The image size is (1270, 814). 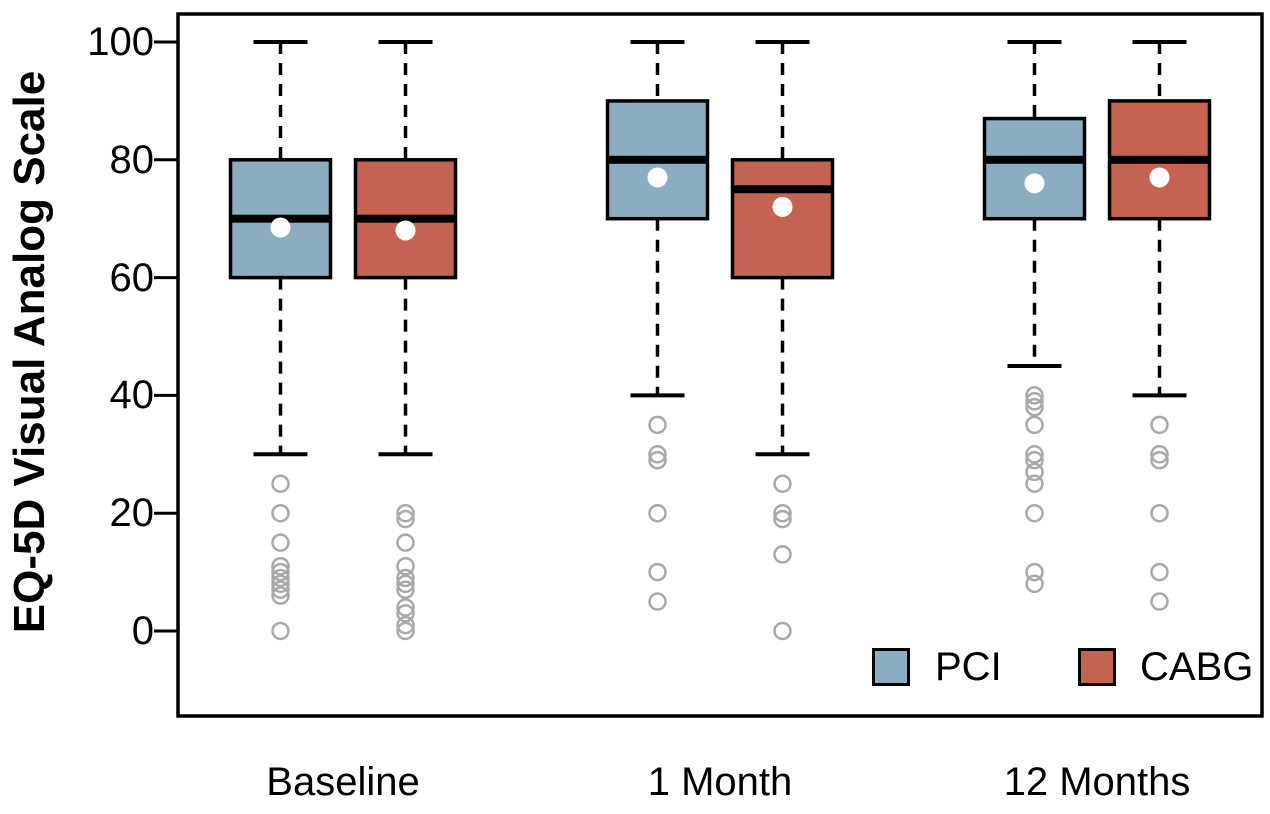 I want to click on x-category-label-1-month: 1 Month, so click(x=720, y=782).